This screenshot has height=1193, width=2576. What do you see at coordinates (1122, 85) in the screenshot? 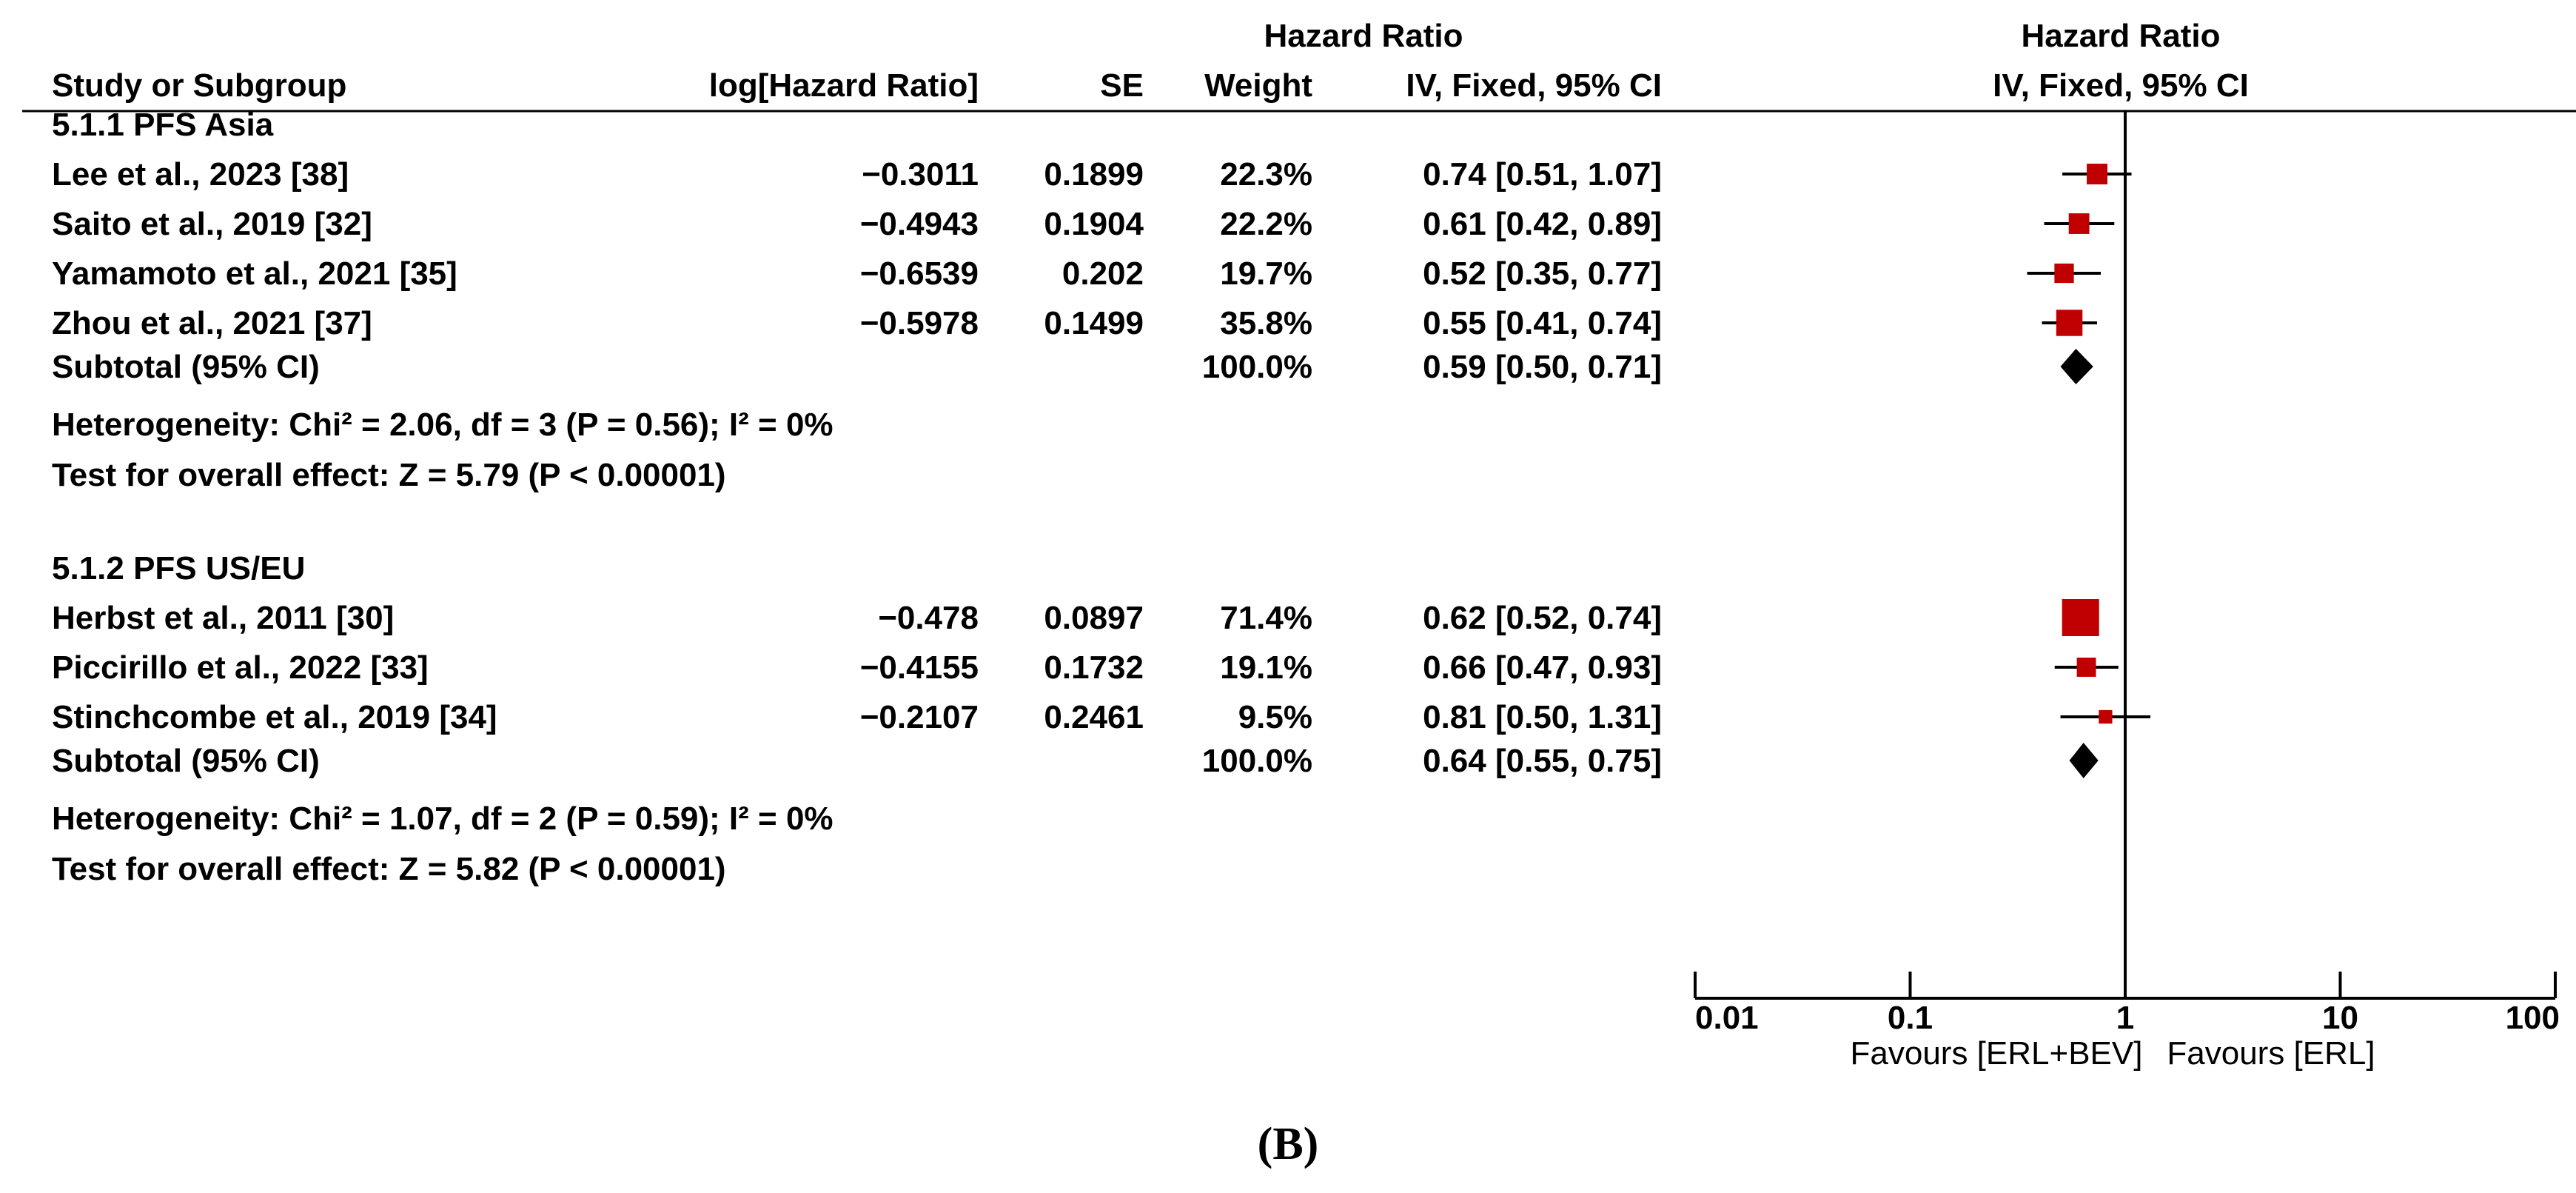
I see `header-se: SE` at bounding box center [1122, 85].